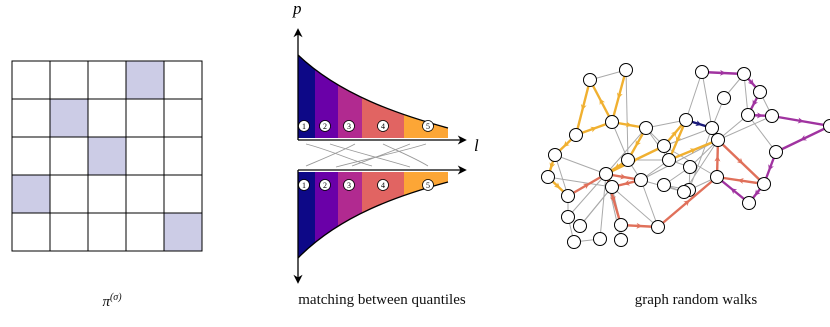  What do you see at coordinates (366, 126) in the screenshot?
I see `top-quantile-labels: 1 2 3 4 5` at bounding box center [366, 126].